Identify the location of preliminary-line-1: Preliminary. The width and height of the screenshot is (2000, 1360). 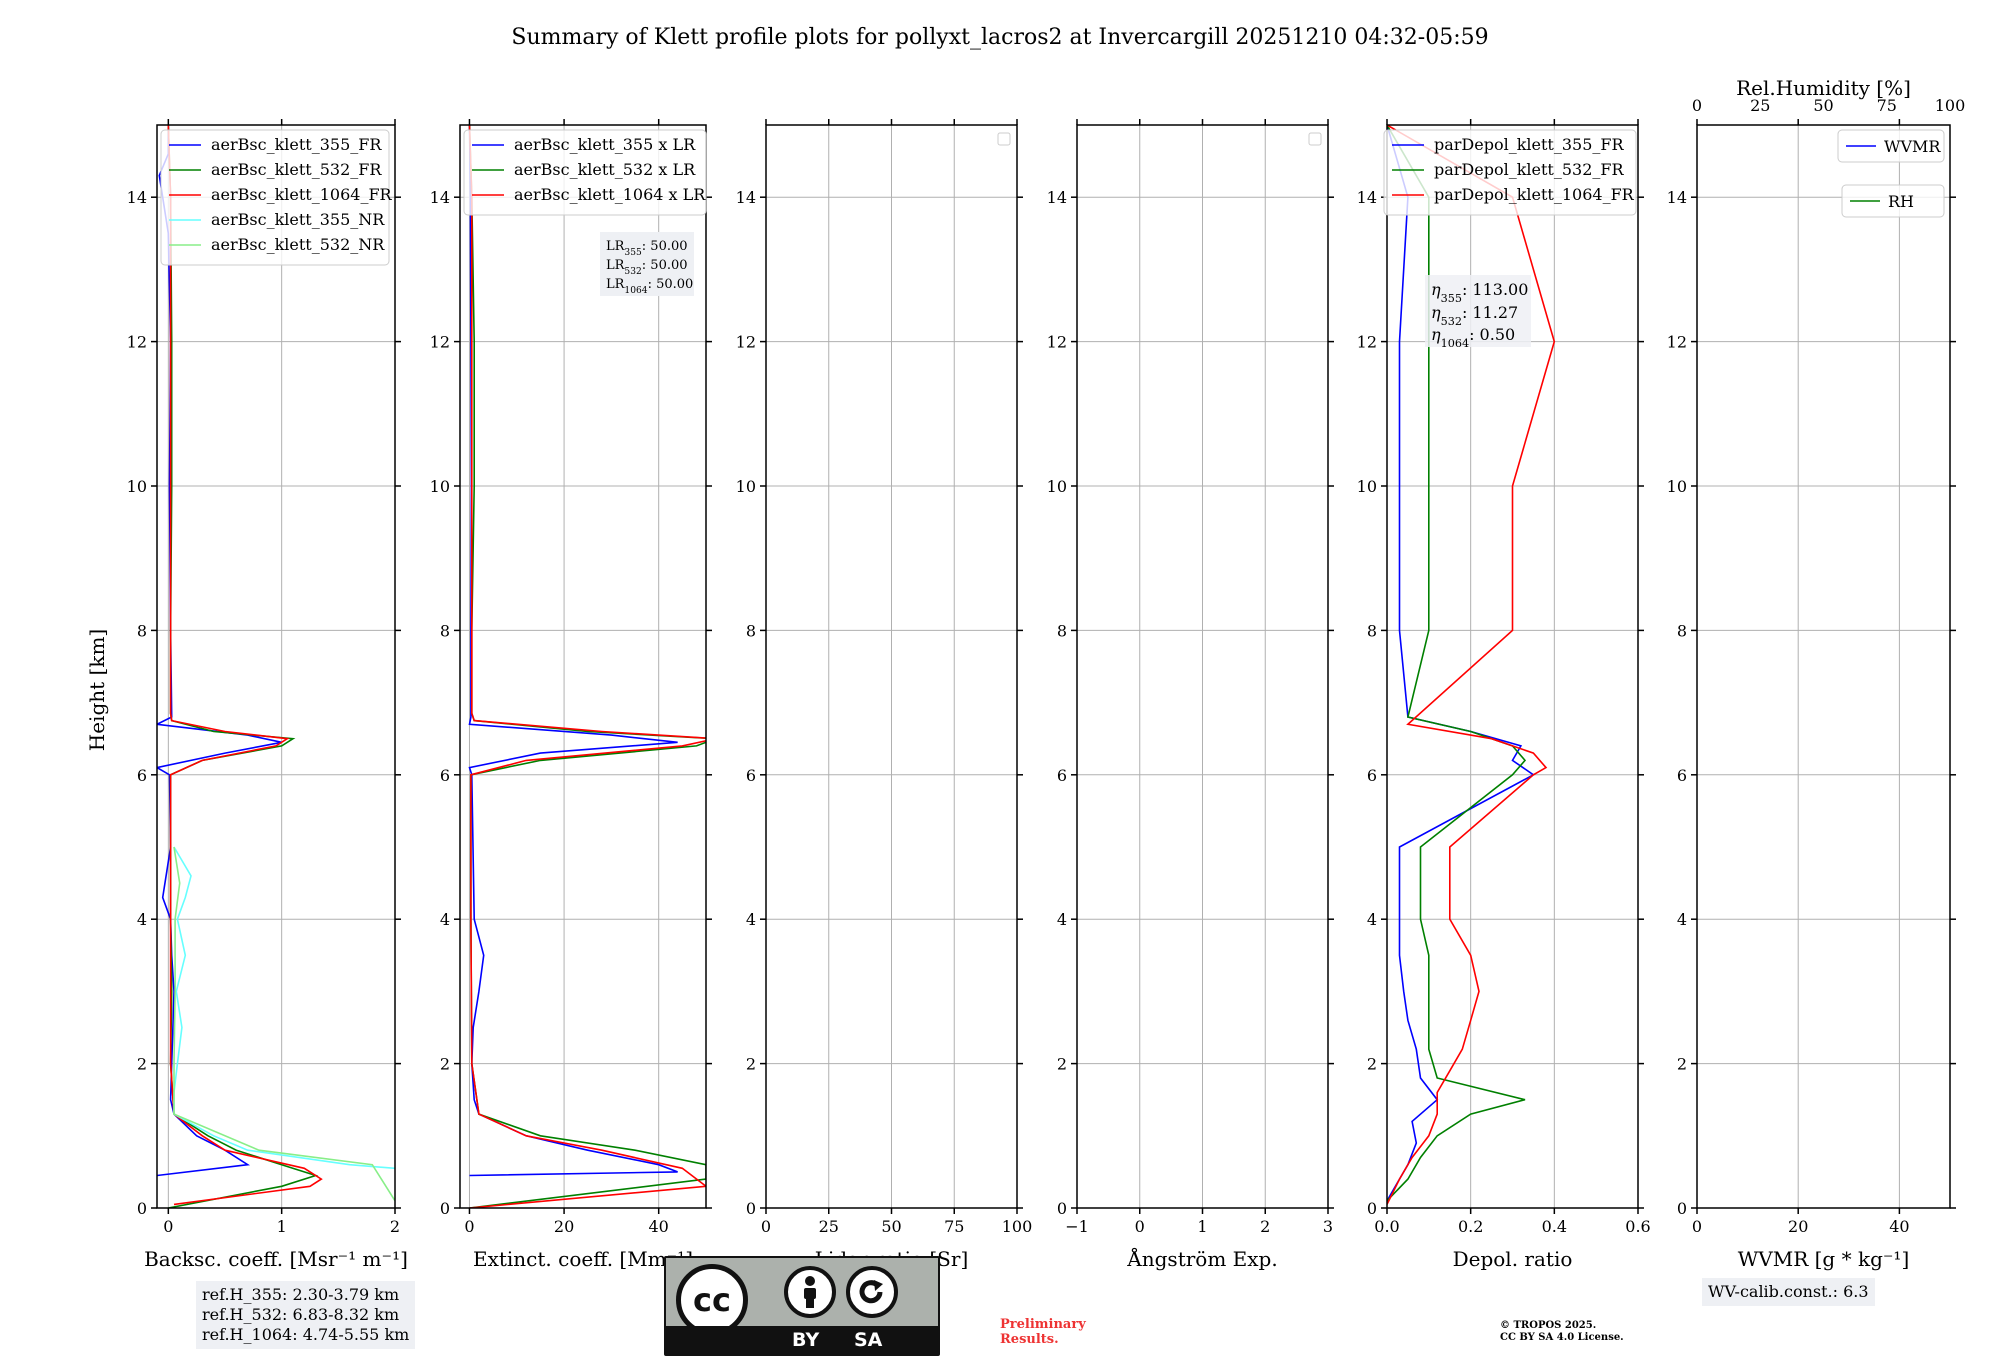
(1043, 1324).